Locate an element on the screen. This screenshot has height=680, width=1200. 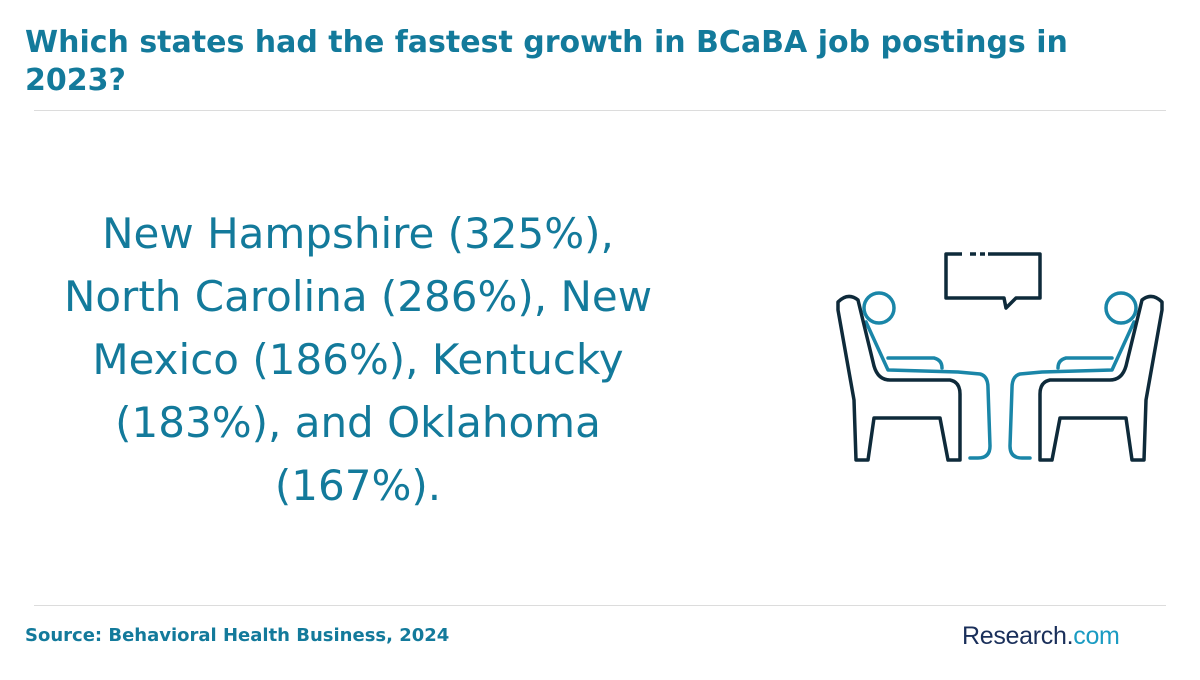
speech-bubble-icon is located at coordinates (993, 281).